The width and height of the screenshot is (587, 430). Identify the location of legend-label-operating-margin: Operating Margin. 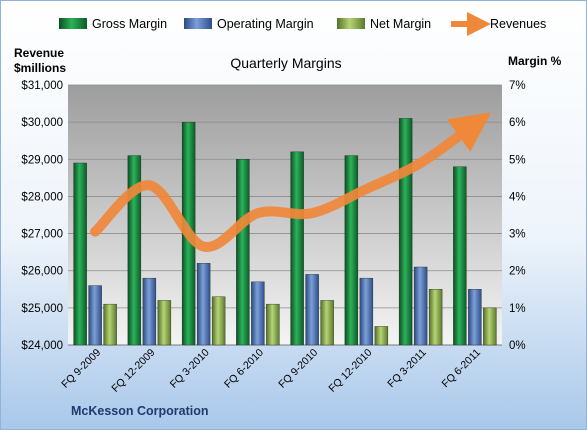
(265, 24).